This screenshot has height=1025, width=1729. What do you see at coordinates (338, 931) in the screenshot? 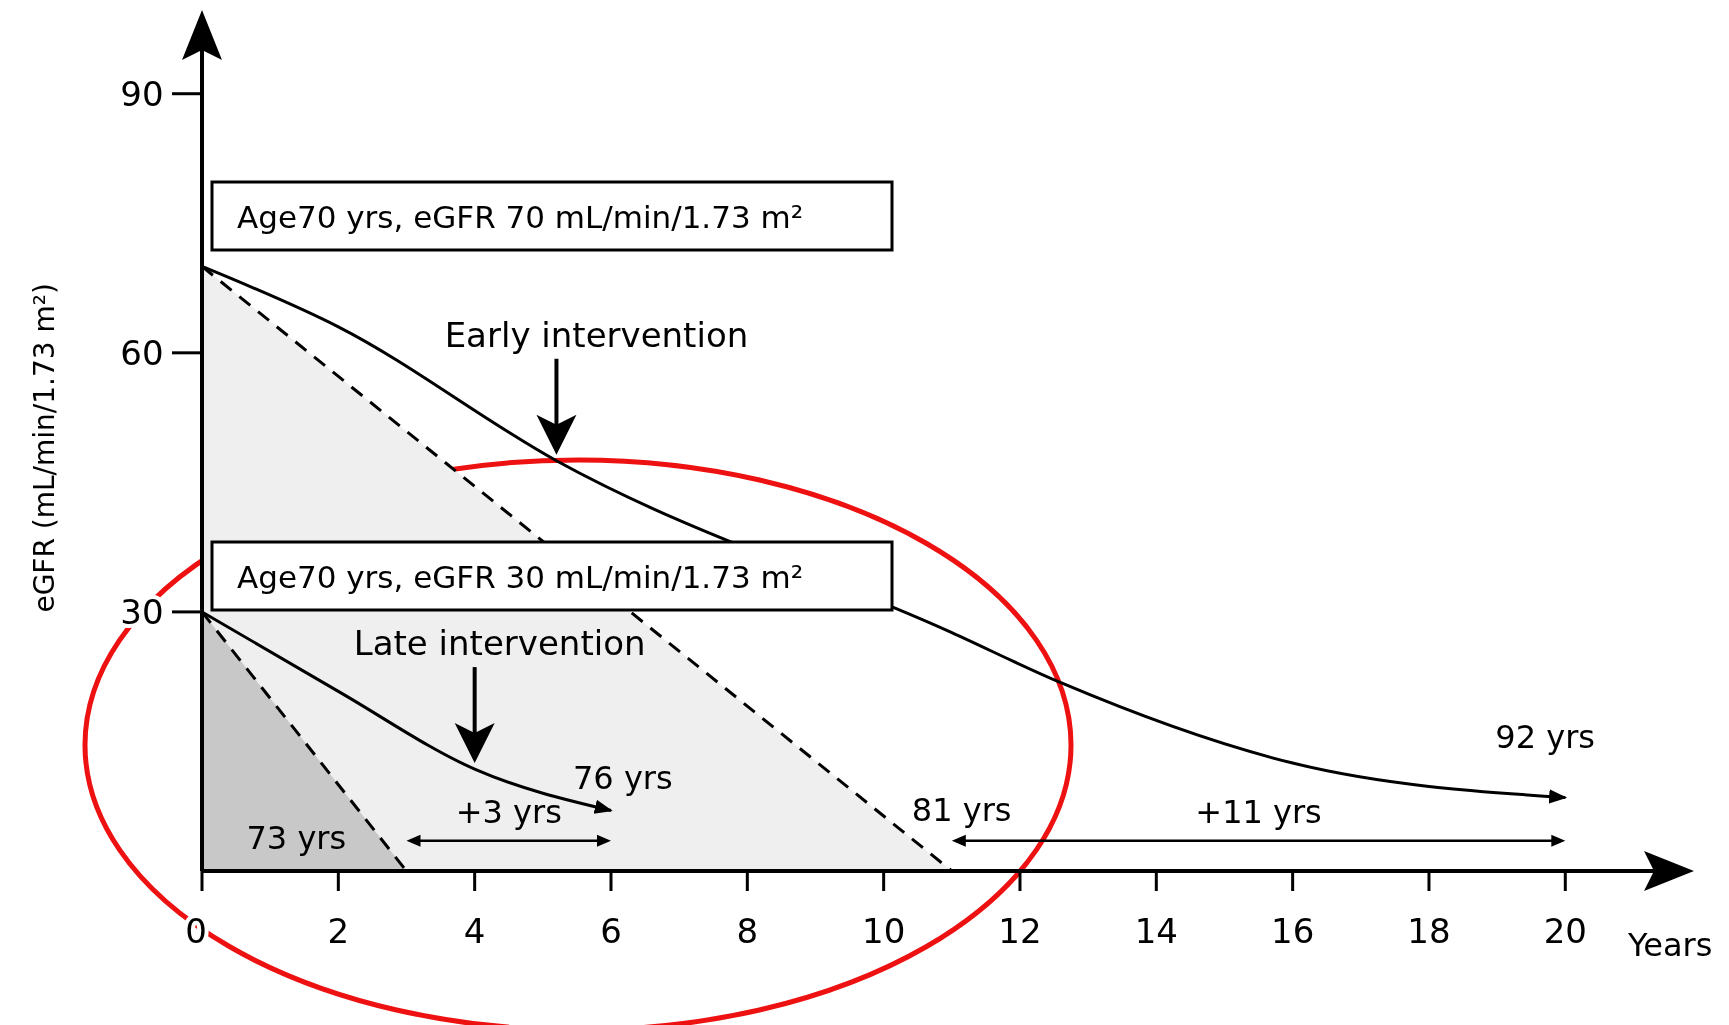
I see `x-tick-label: 2` at bounding box center [338, 931].